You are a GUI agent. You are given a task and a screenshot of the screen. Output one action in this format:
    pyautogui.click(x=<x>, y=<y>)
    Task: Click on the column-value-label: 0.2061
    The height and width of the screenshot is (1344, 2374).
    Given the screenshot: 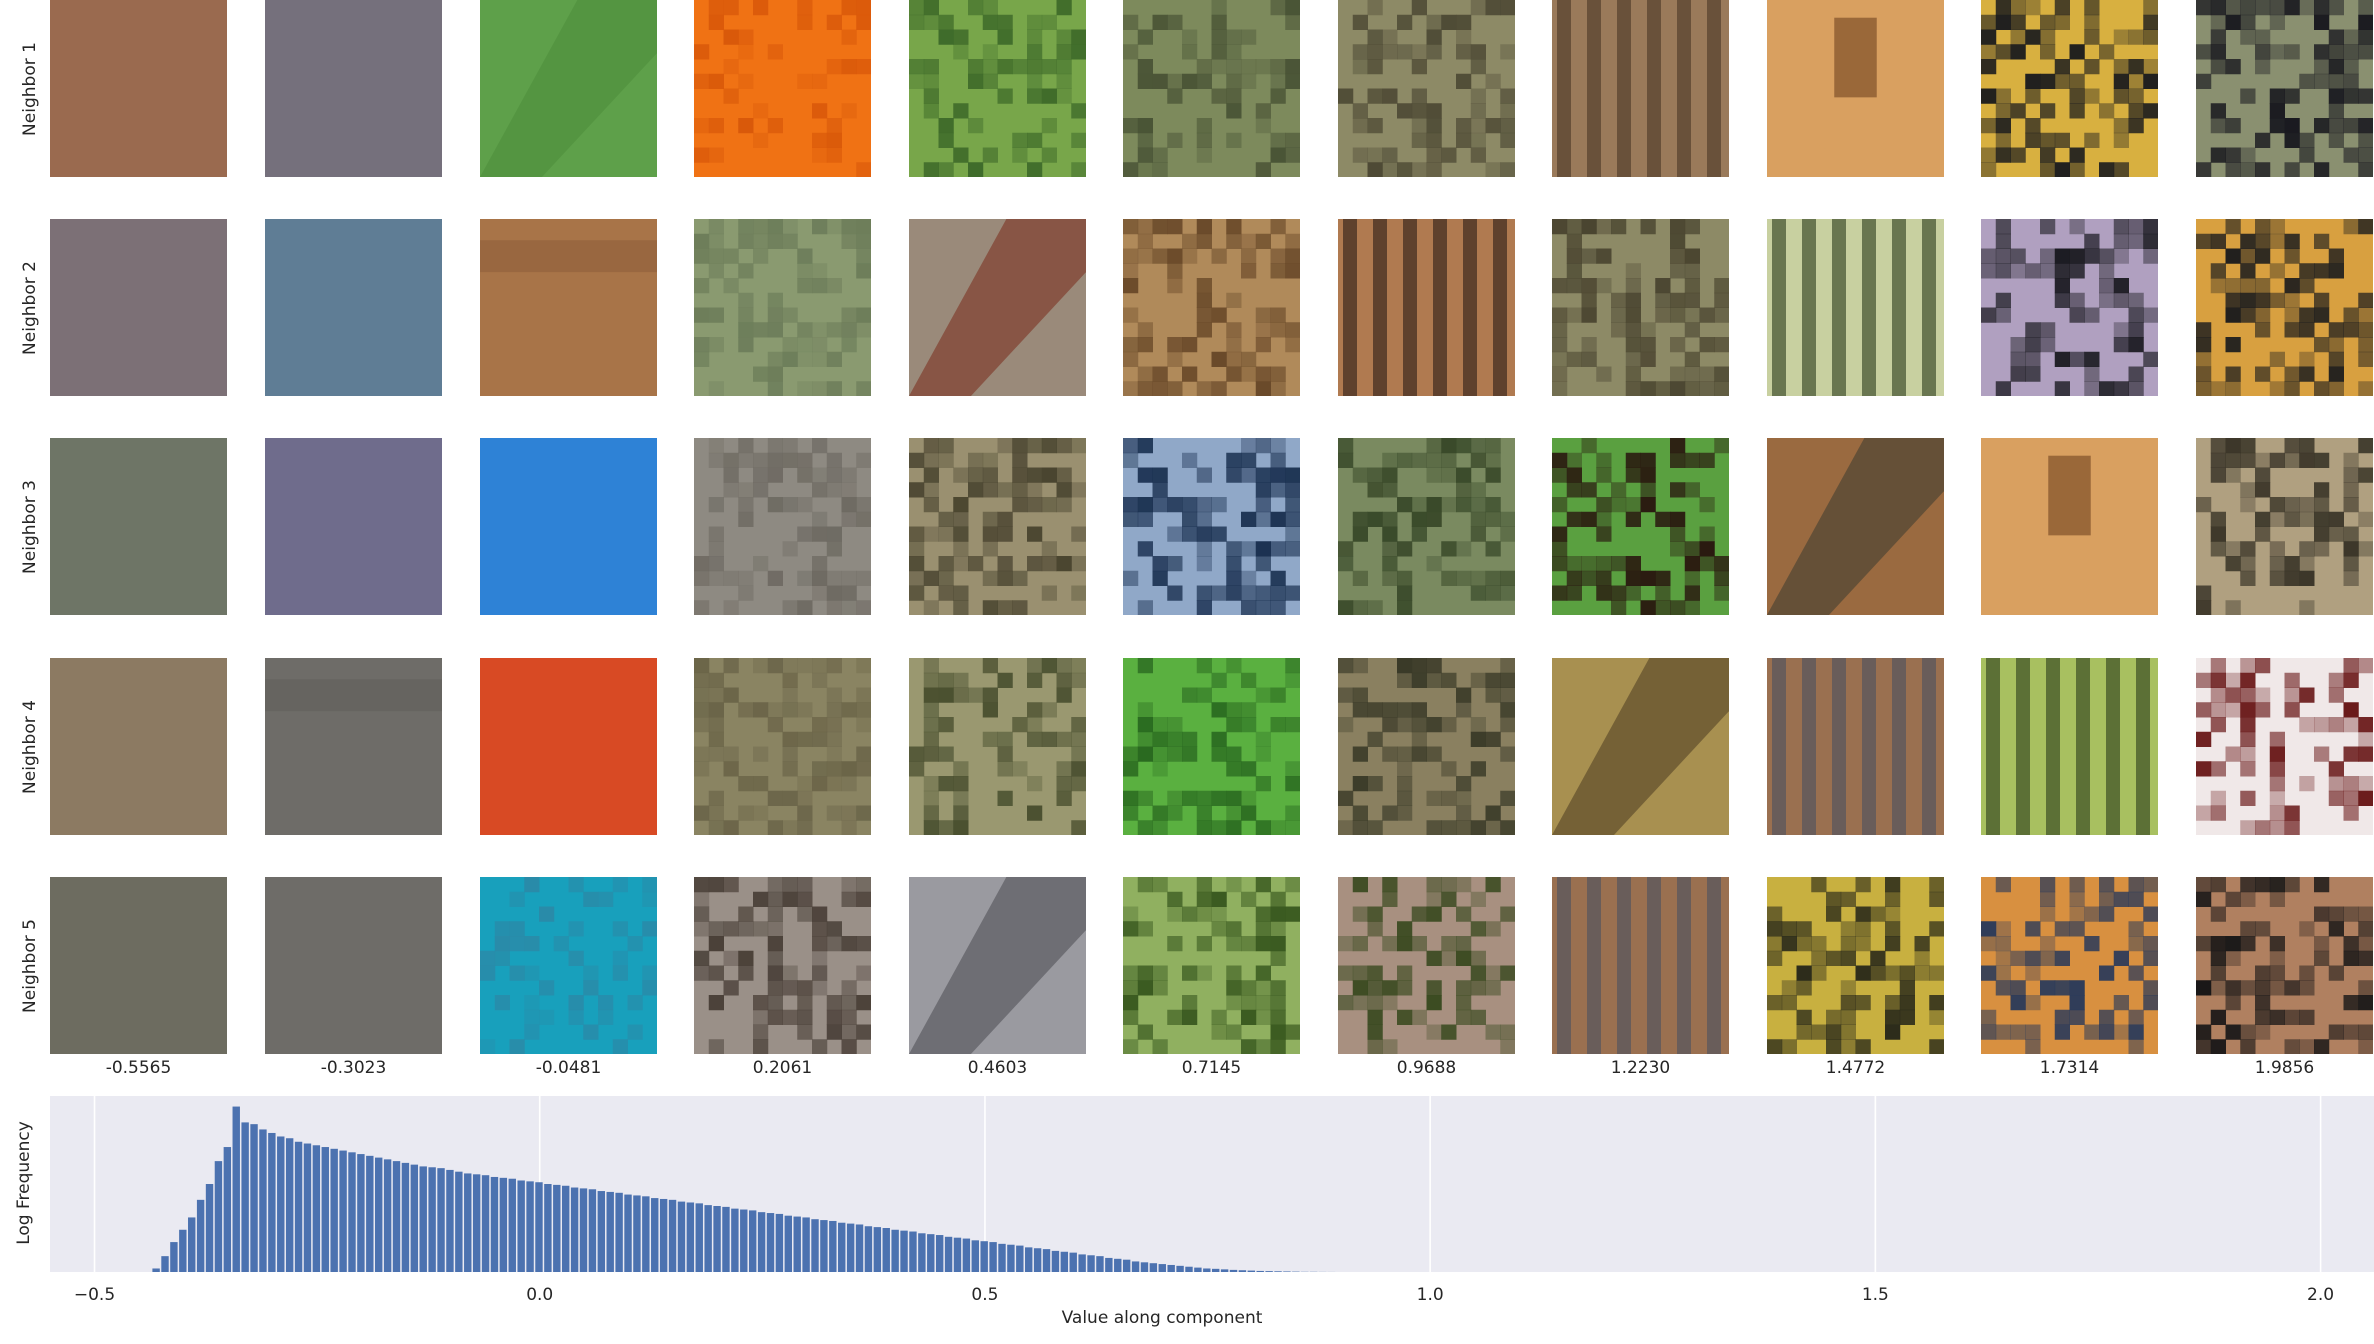 What is the action you would take?
    pyautogui.click(x=782, y=1068)
    